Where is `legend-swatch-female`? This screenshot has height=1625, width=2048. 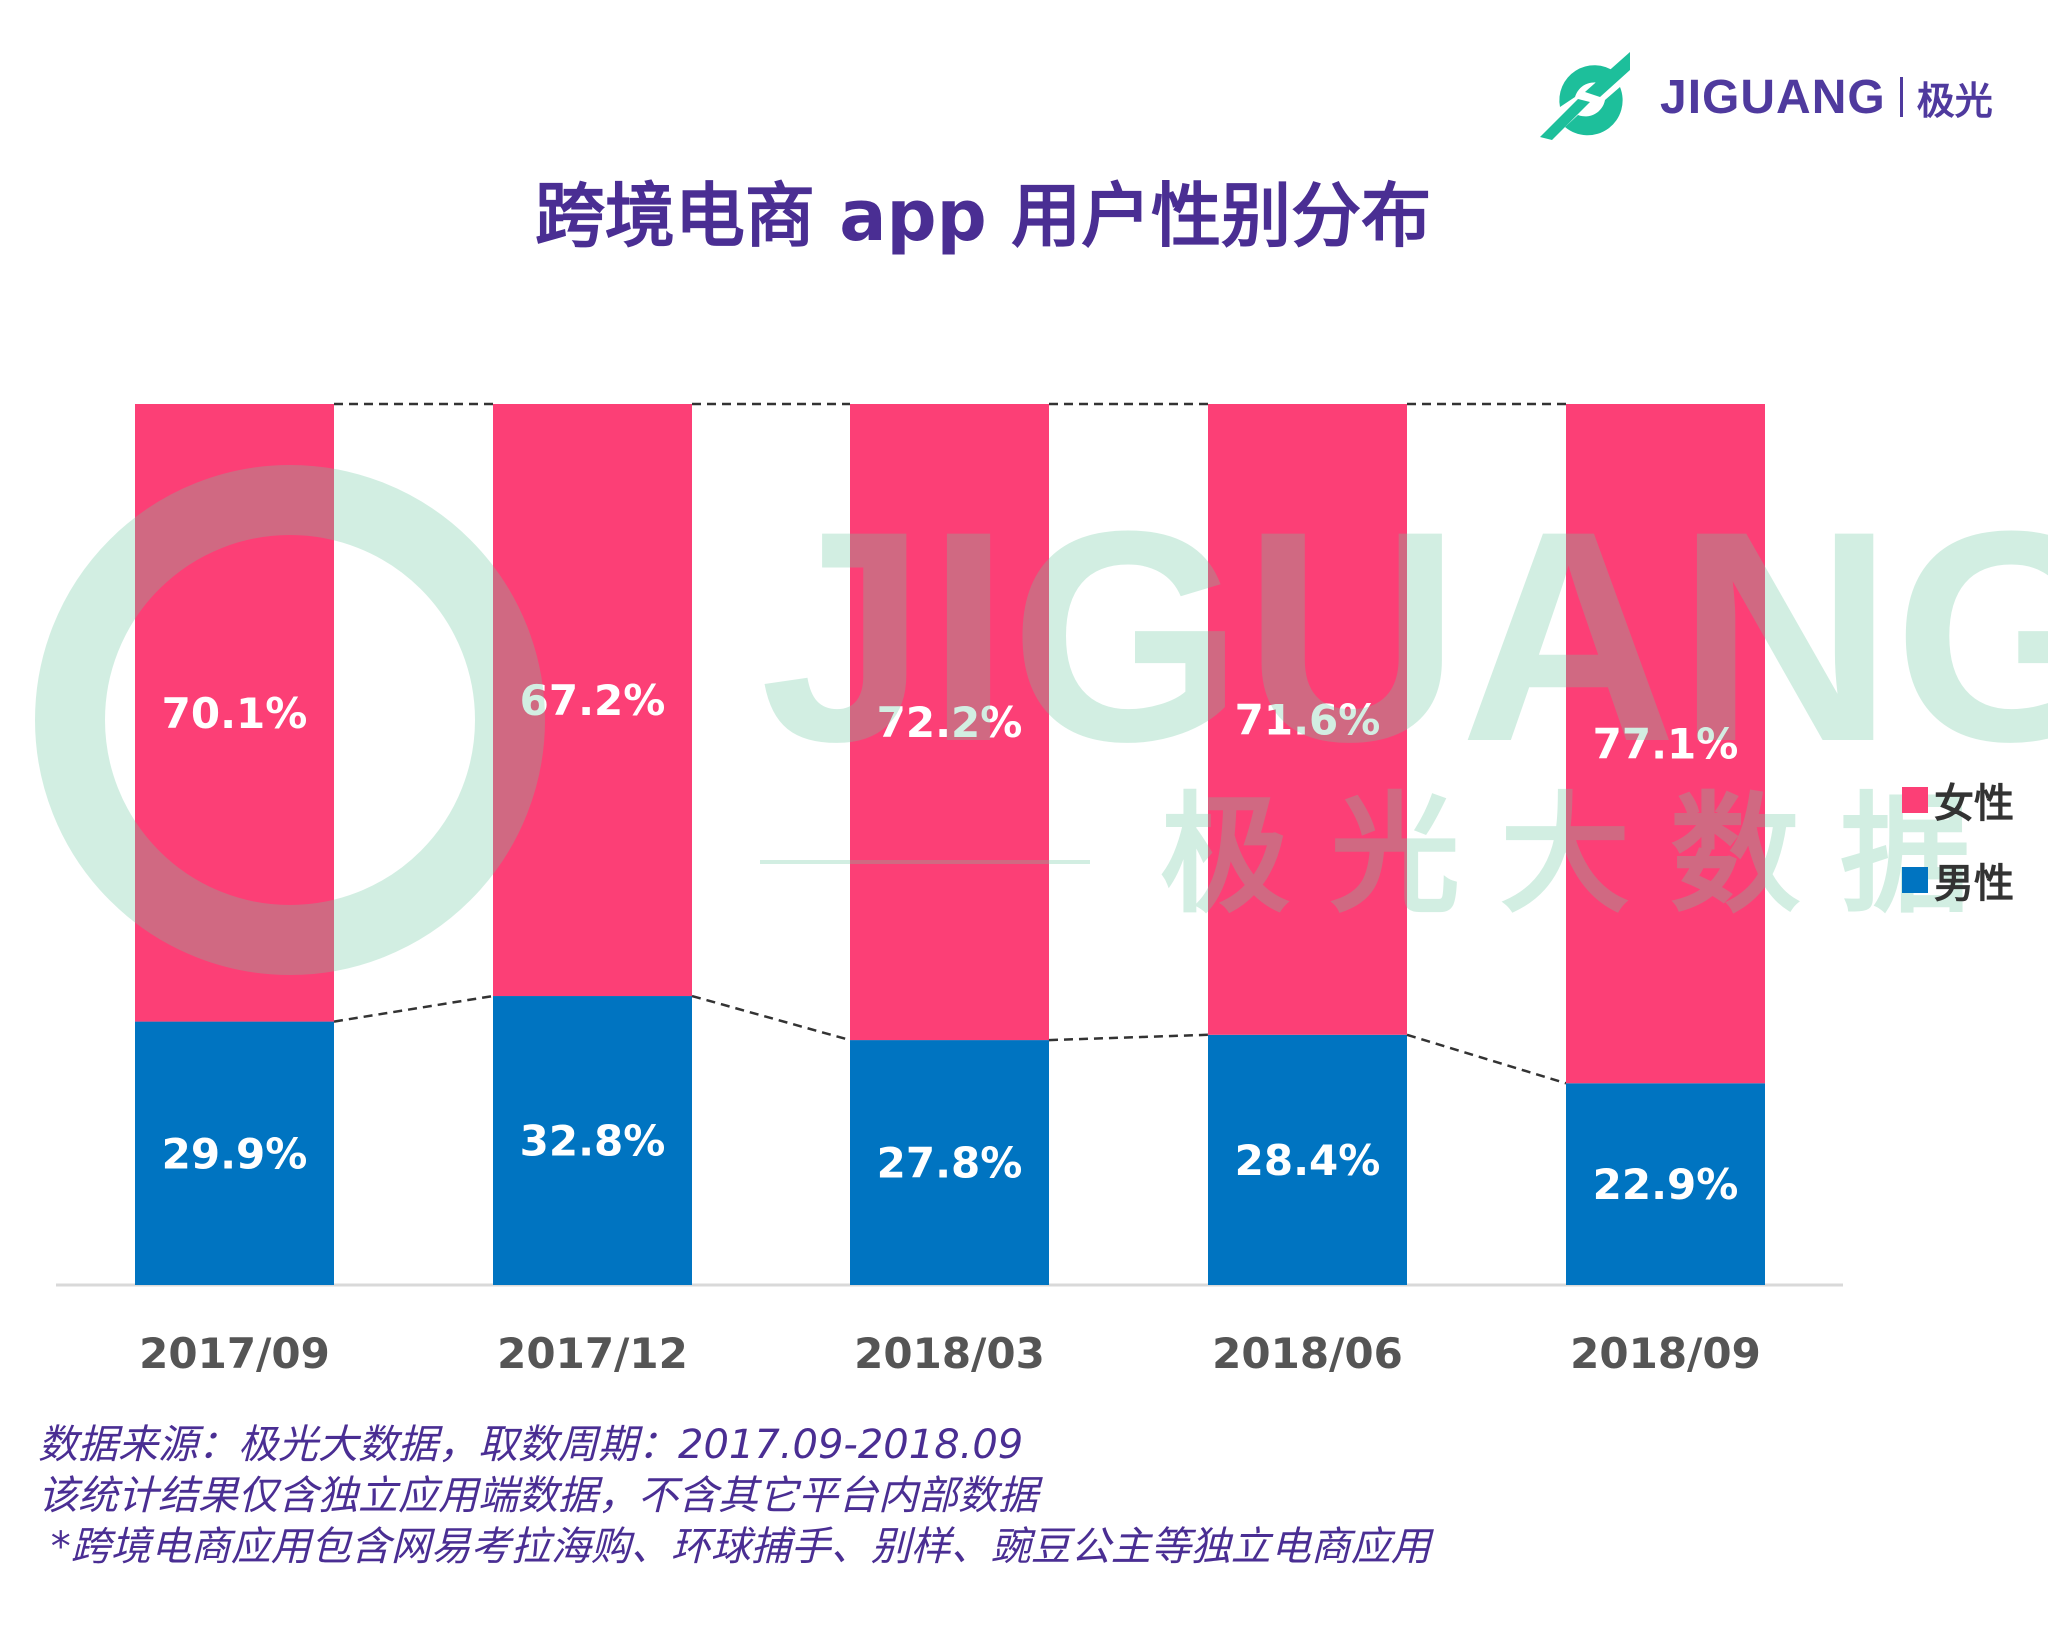 legend-swatch-female is located at coordinates (1915, 800).